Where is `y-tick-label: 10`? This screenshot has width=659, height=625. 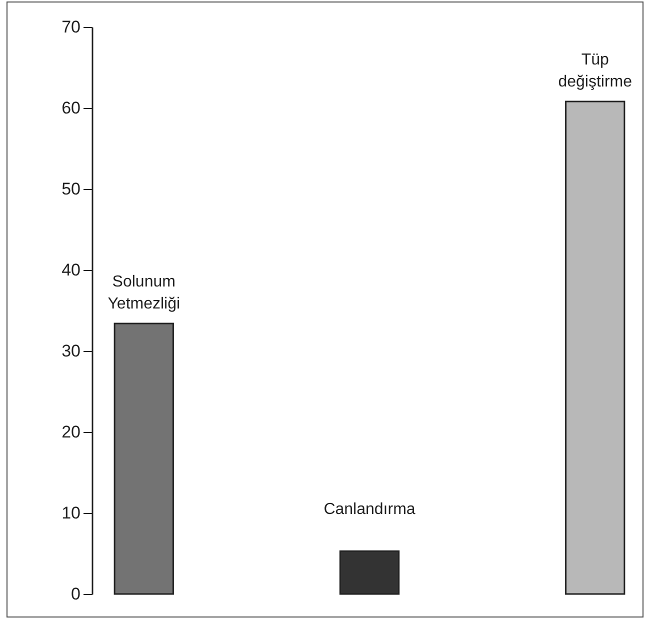
y-tick-label: 10 is located at coordinates (71, 513).